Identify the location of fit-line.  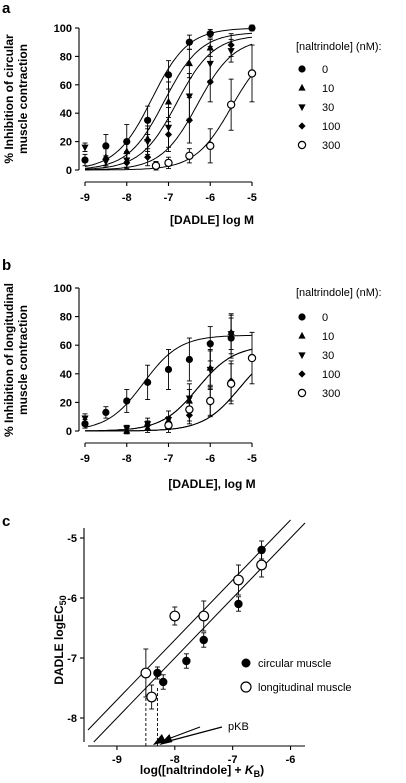
(189, 625).